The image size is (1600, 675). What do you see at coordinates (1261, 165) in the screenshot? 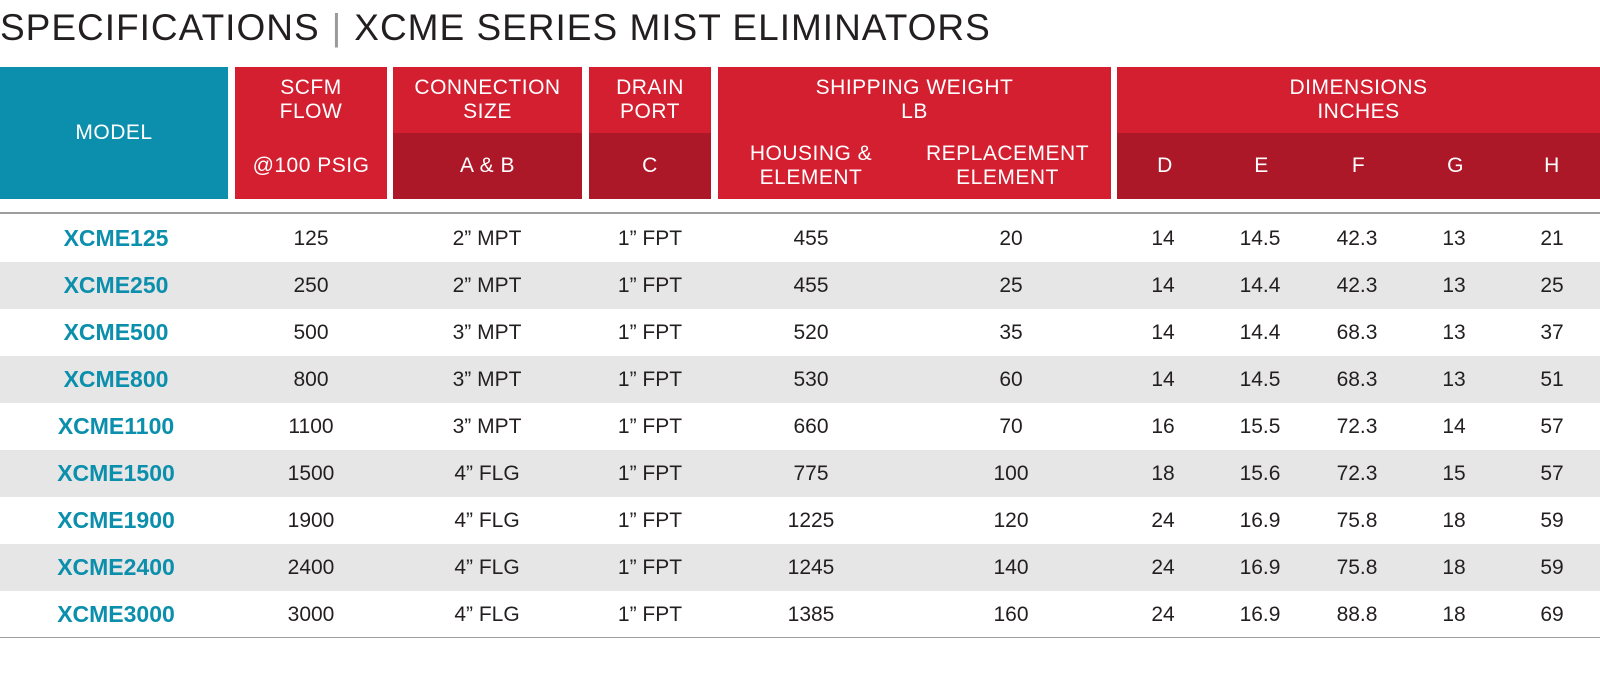
I see `header-dim-e: E` at bounding box center [1261, 165].